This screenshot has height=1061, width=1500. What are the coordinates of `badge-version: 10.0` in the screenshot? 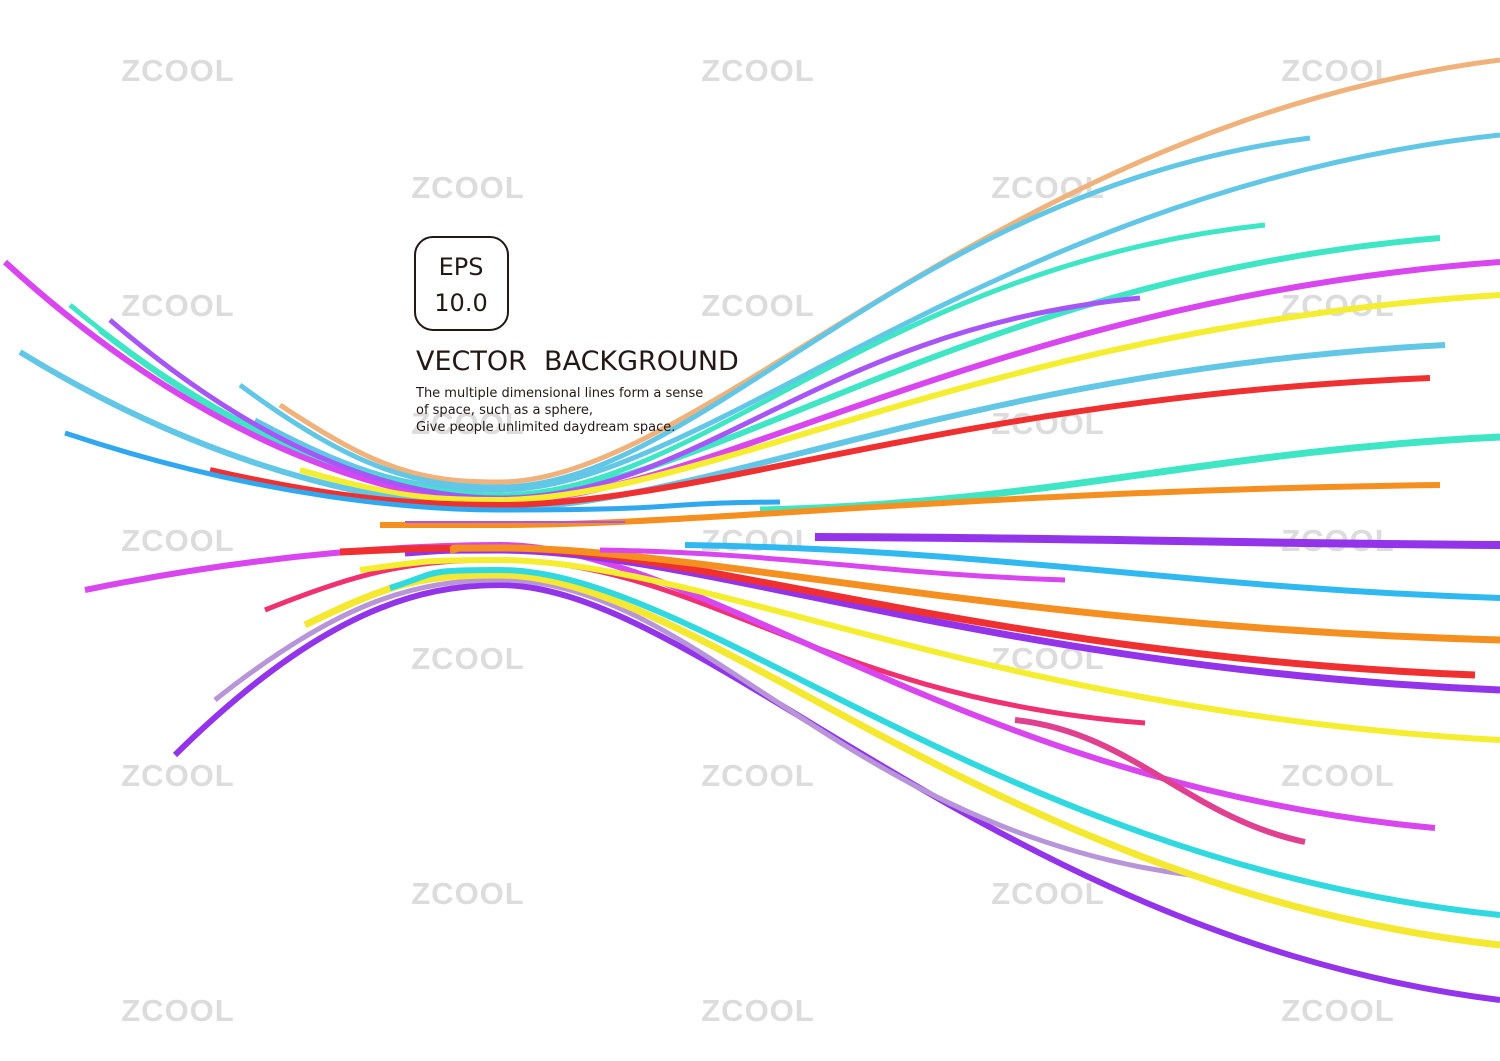 It's located at (460, 303).